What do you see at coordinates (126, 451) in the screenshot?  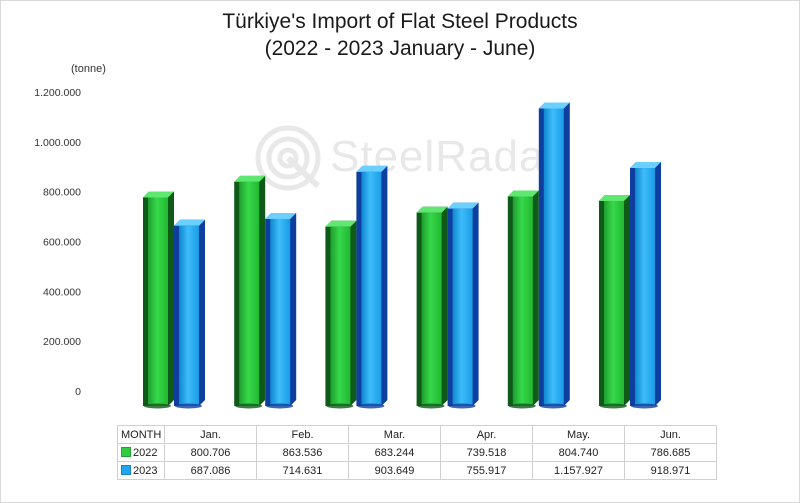 I see `legend-swatch-2022` at bounding box center [126, 451].